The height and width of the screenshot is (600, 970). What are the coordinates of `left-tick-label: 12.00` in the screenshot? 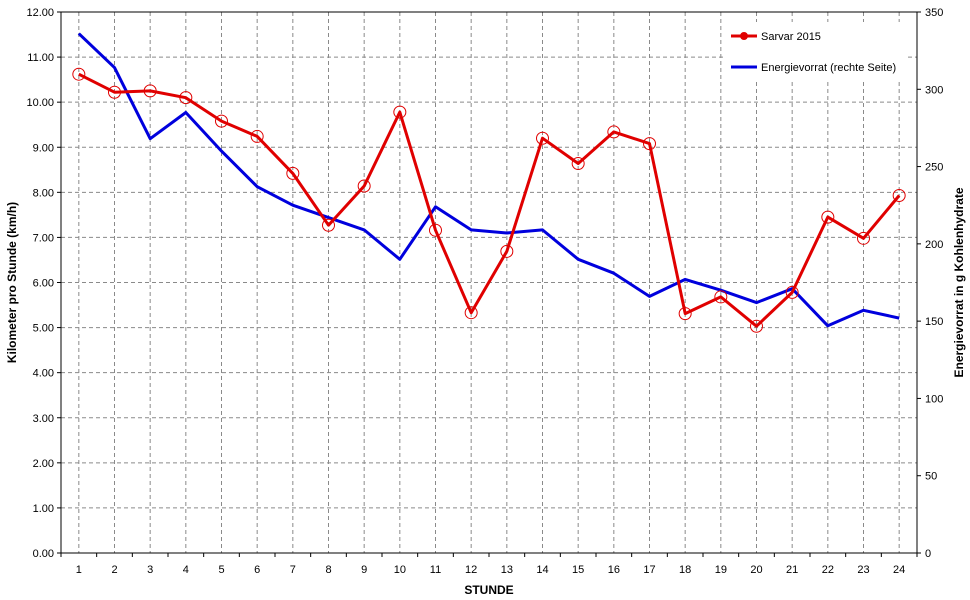 It's located at (40, 13).